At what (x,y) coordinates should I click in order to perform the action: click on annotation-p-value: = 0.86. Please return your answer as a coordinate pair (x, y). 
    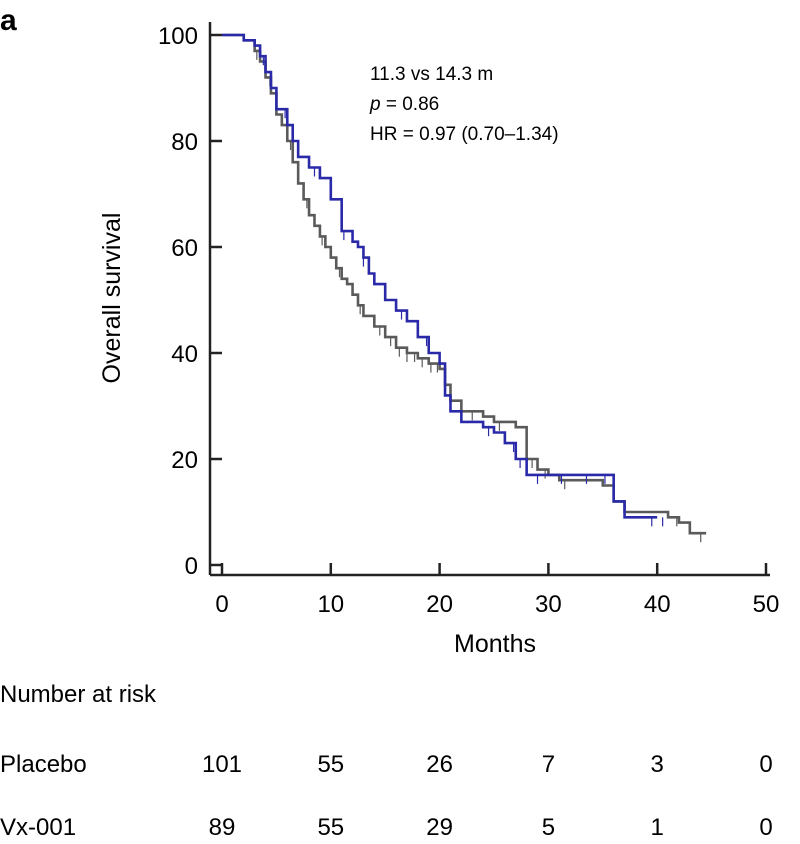
    Looking at the image, I should click on (410, 104).